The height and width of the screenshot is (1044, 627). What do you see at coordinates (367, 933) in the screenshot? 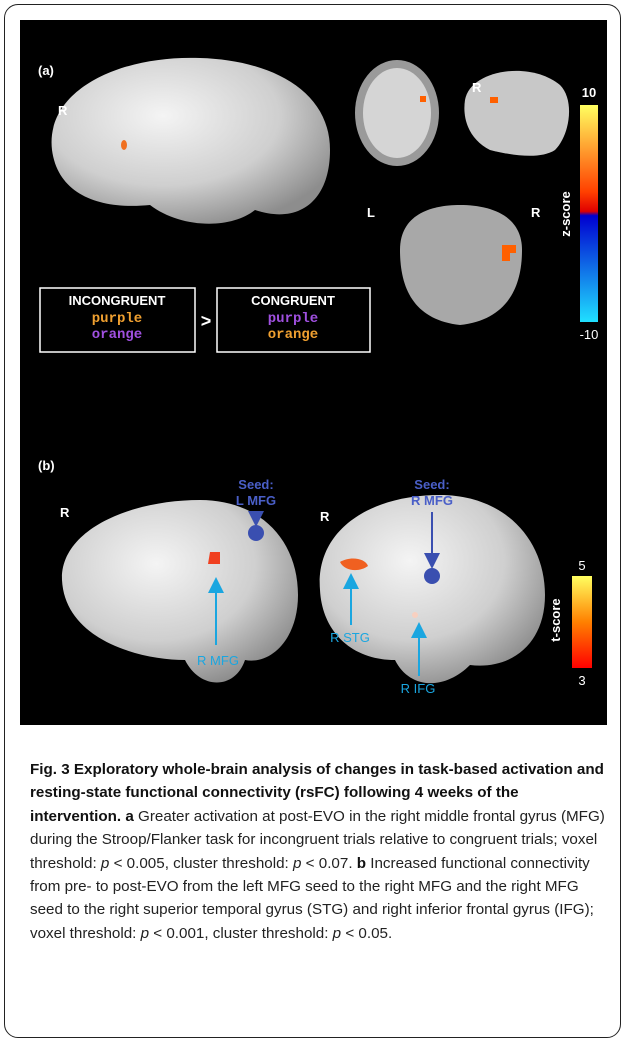
I see `caption-text: < 0.05.` at bounding box center [367, 933].